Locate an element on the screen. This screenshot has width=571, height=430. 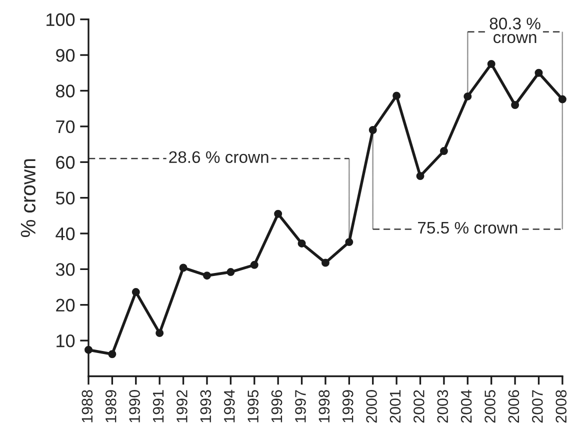
x-tick-label: 1991 is located at coordinates (158, 406).